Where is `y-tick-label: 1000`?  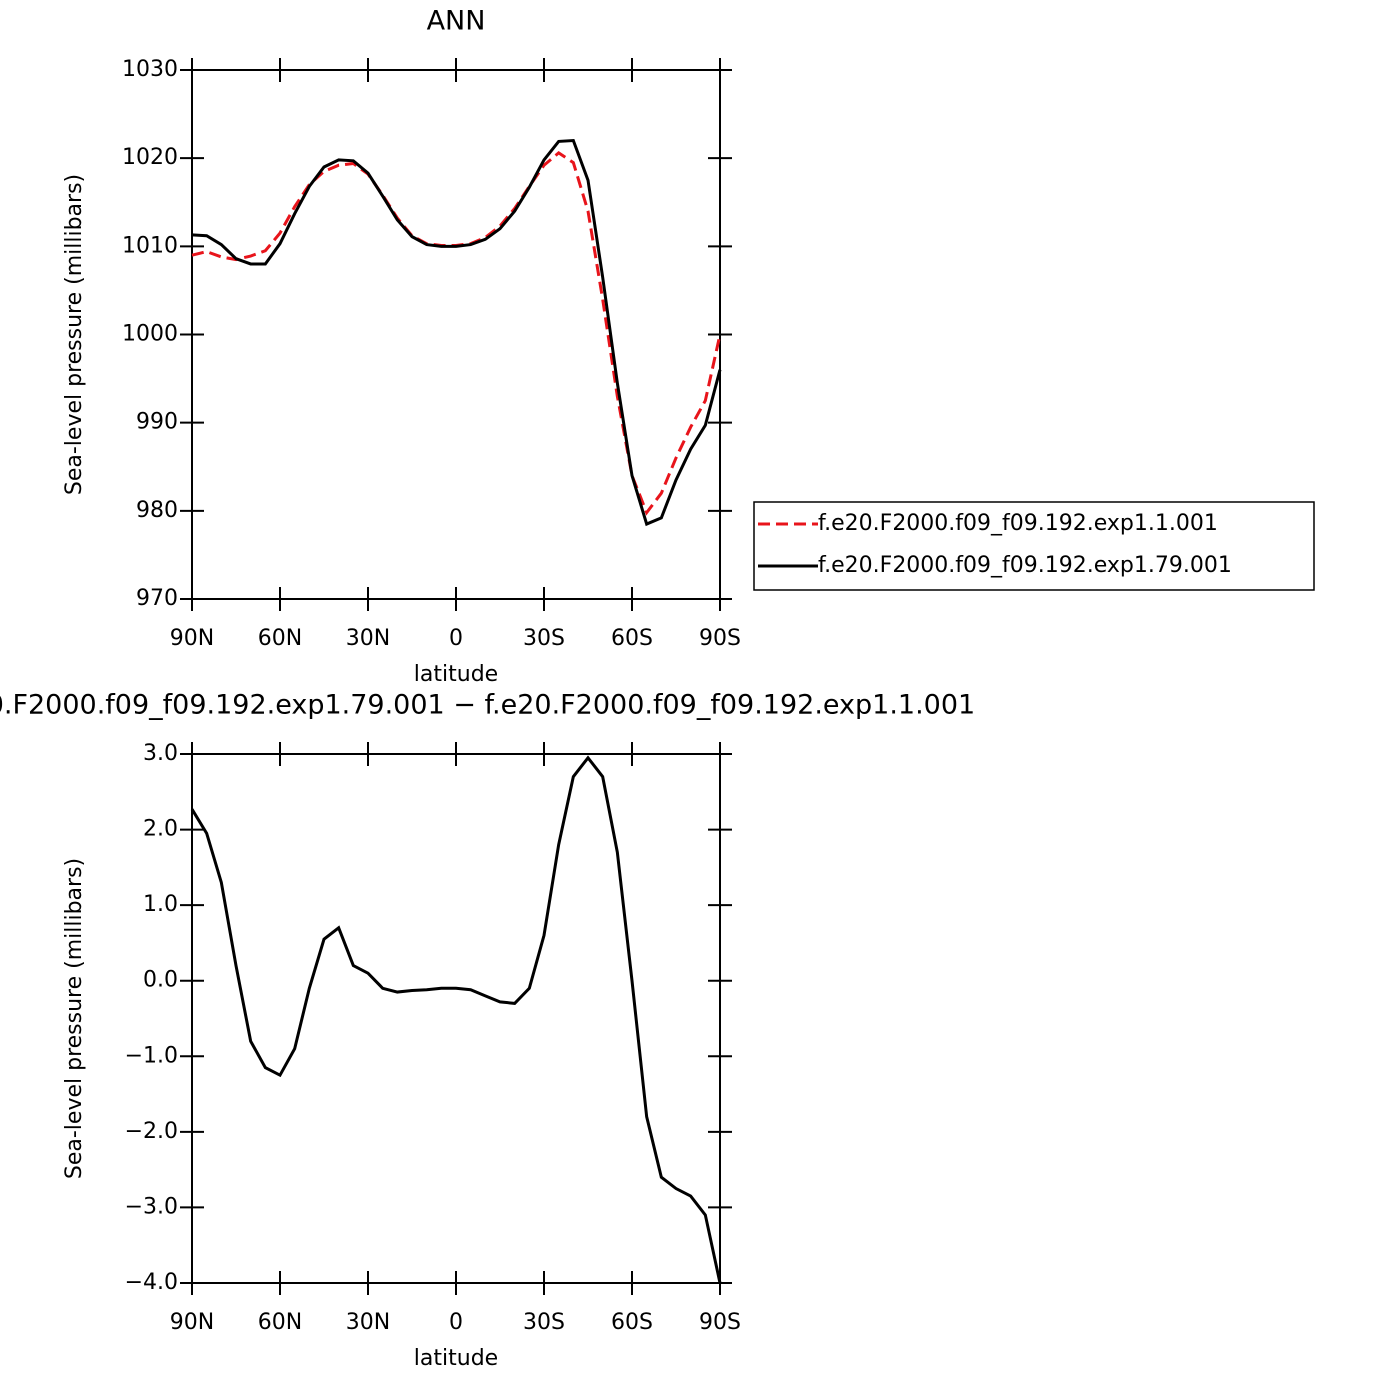
y-tick-label: 1000 is located at coordinates (150, 334).